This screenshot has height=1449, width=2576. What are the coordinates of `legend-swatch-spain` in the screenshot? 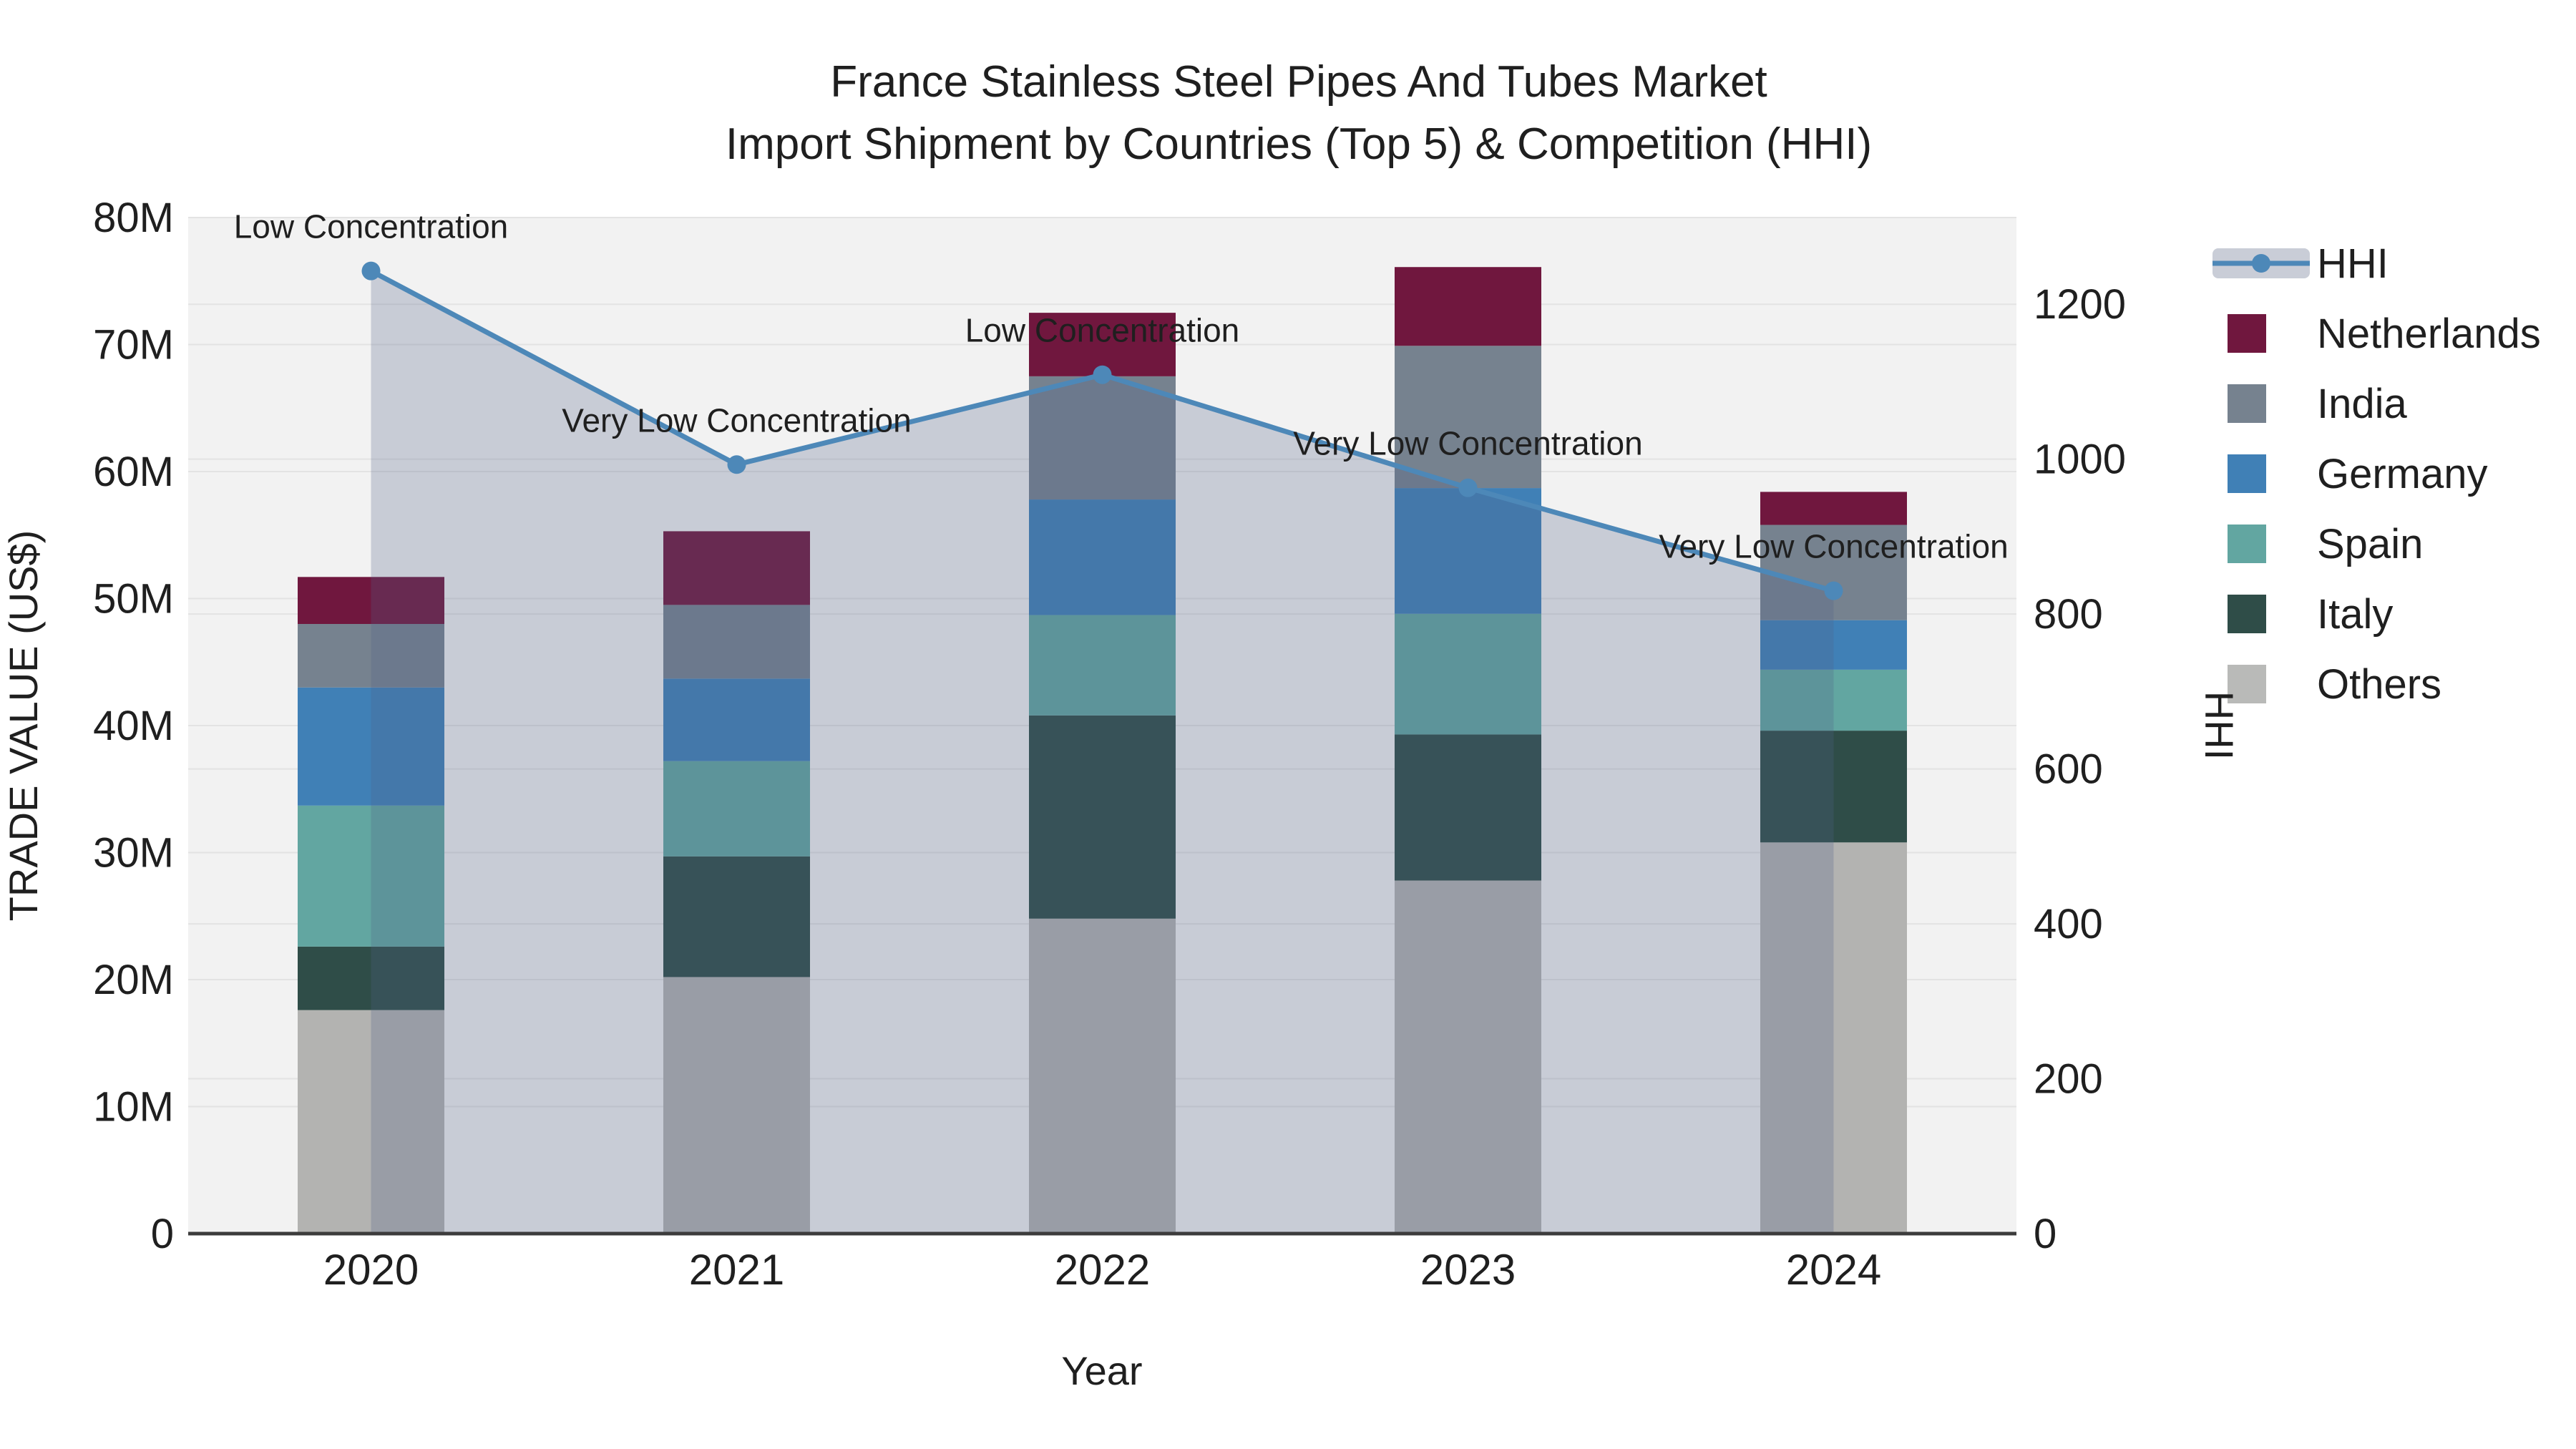 It's located at (2247, 544).